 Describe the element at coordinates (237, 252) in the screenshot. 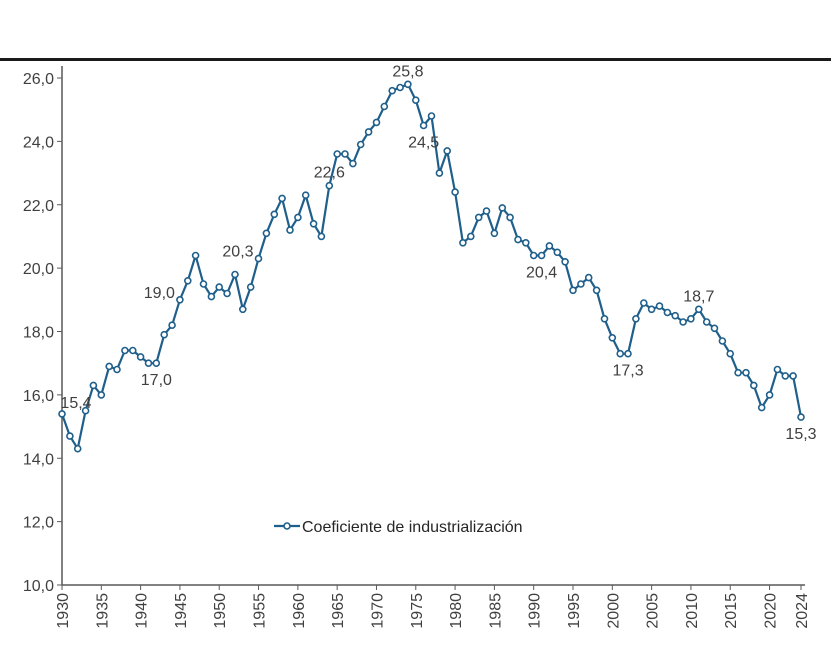

I see `data-label: 20,3` at that location.